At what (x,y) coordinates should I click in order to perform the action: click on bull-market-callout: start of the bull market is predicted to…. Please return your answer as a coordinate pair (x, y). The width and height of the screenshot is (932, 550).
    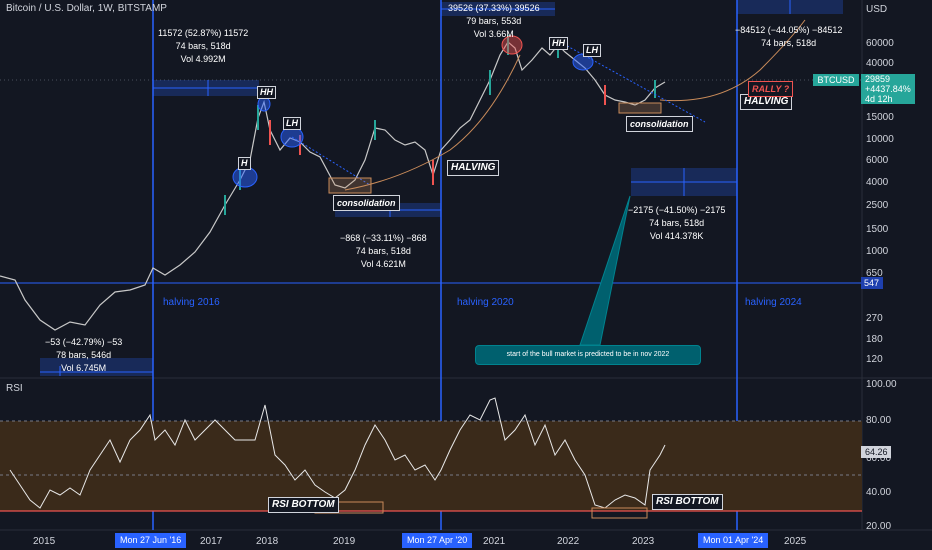
    Looking at the image, I should click on (588, 355).